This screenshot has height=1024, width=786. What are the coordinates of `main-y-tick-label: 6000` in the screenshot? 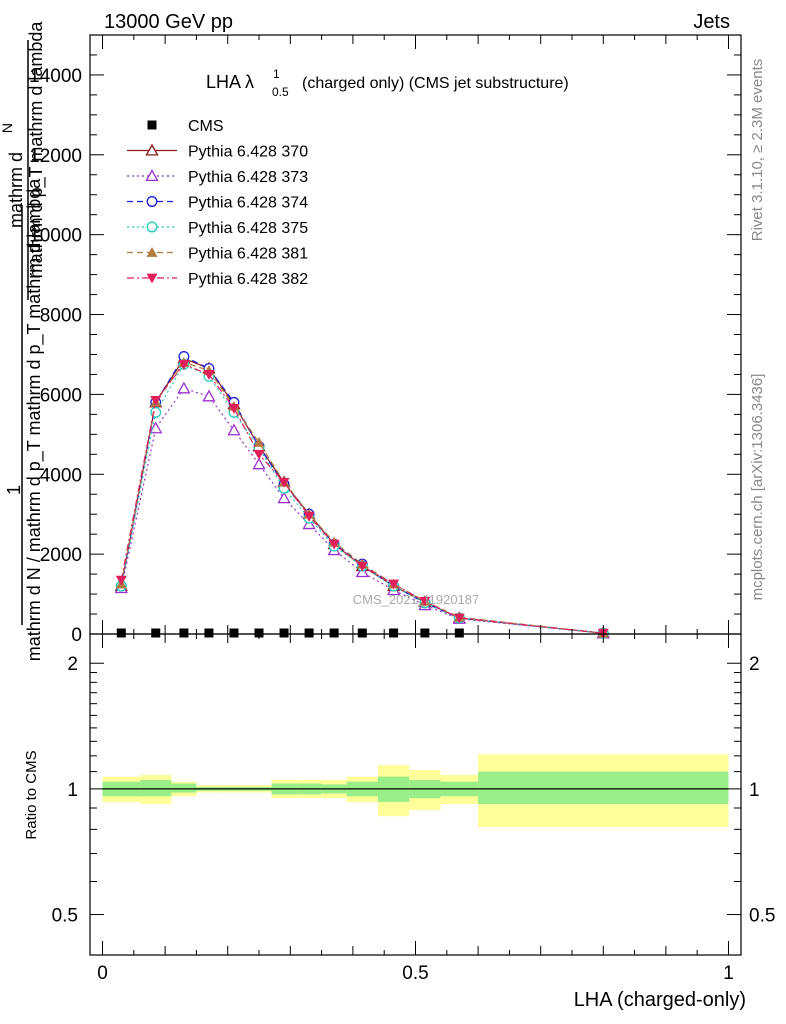 It's located at (61, 395).